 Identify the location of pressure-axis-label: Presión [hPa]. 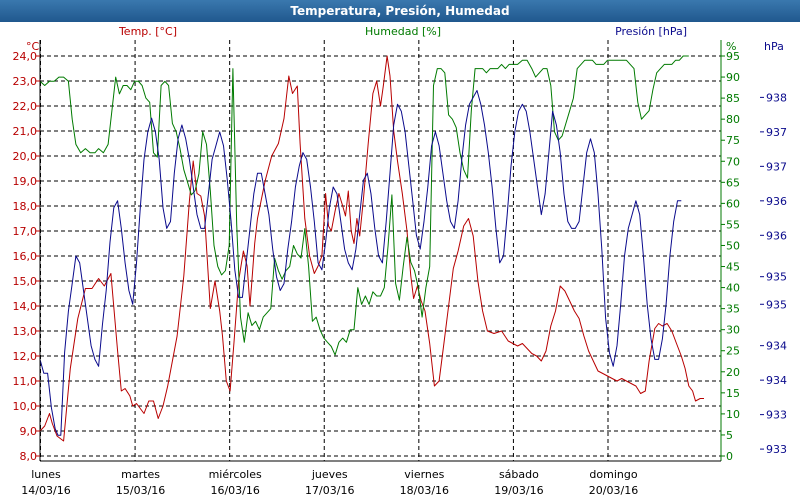
(651, 31).